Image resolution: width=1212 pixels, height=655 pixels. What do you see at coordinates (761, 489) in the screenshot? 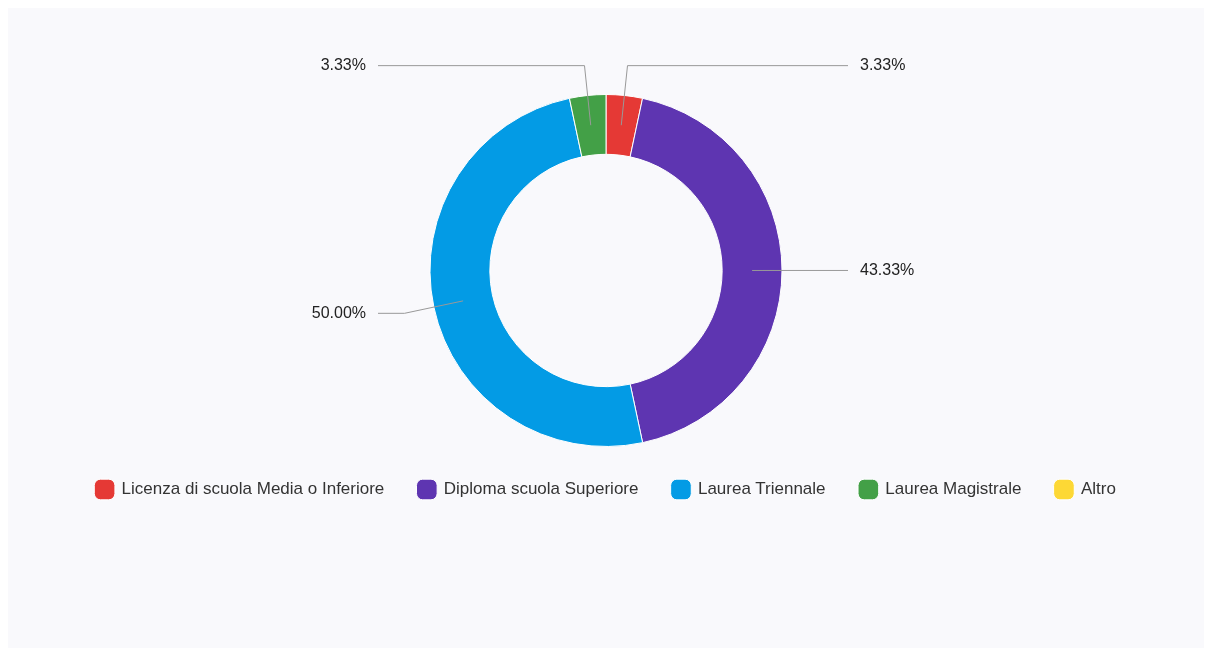
I see `legend-label: Laurea Triennale` at bounding box center [761, 489].